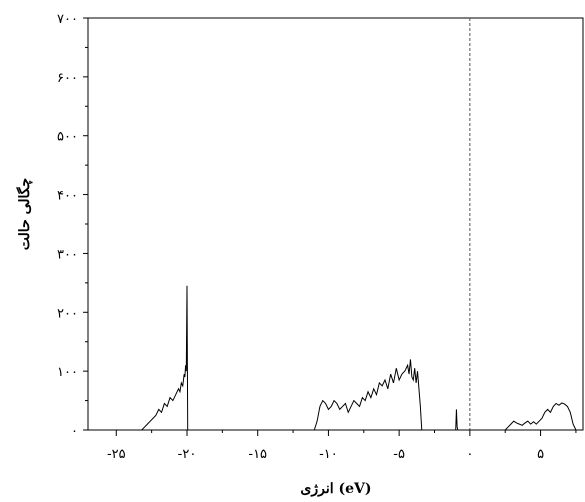 The height and width of the screenshot is (502, 585). I want to click on y-tick-label: ۵۰۰, so click(67, 137).